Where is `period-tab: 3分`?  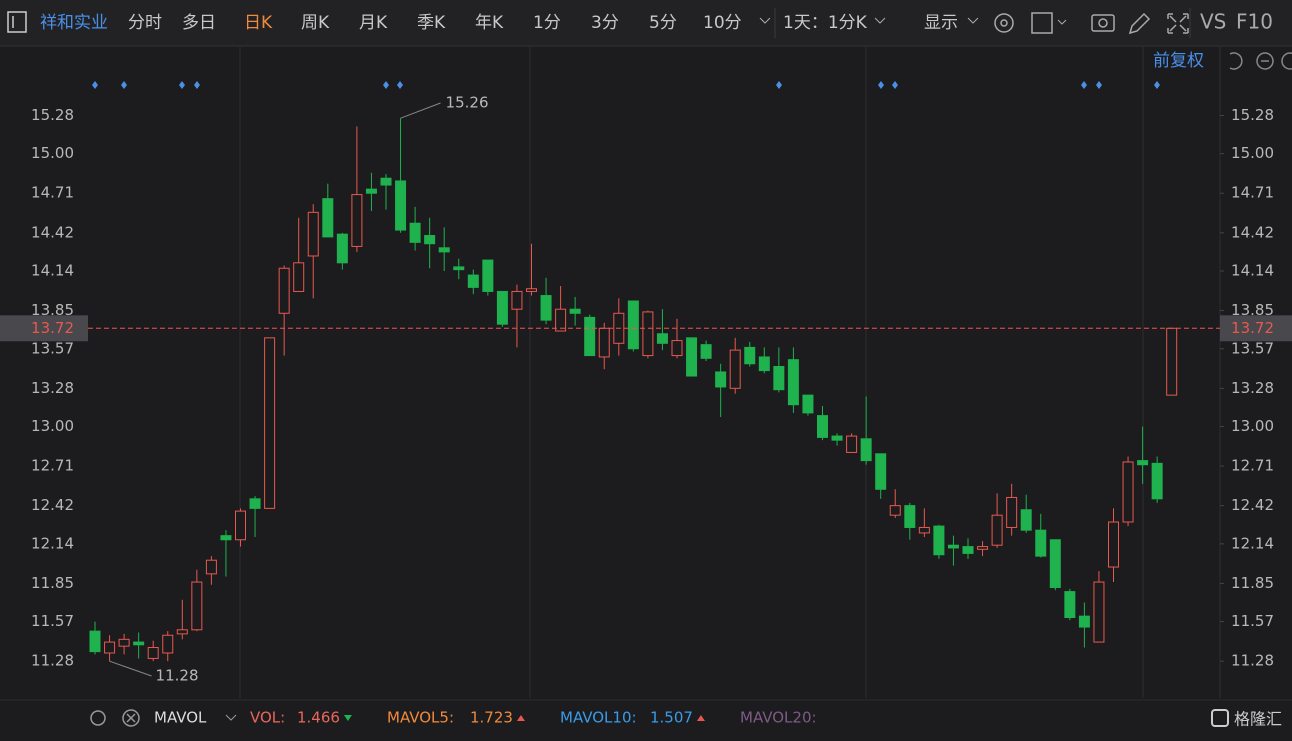
period-tab: 3分 is located at coordinates (605, 23).